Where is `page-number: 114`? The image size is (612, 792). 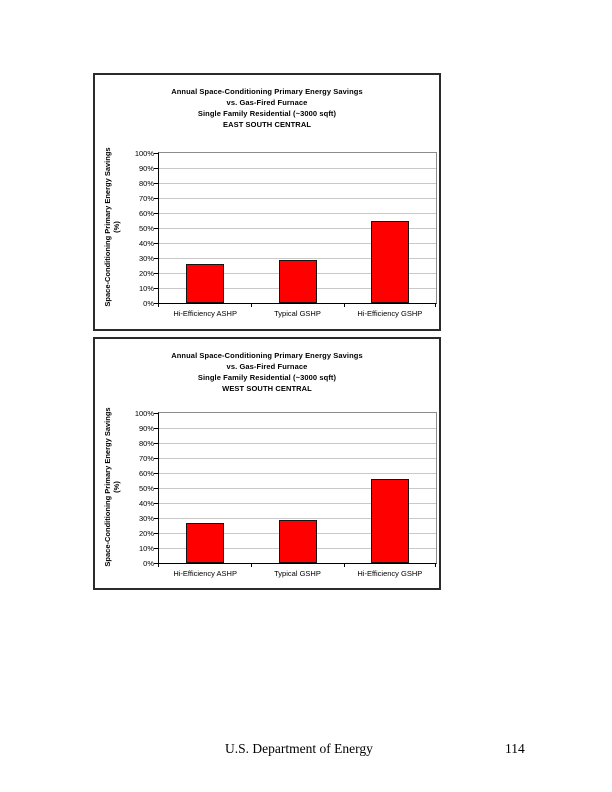
page-number: 114 is located at coordinates (515, 748).